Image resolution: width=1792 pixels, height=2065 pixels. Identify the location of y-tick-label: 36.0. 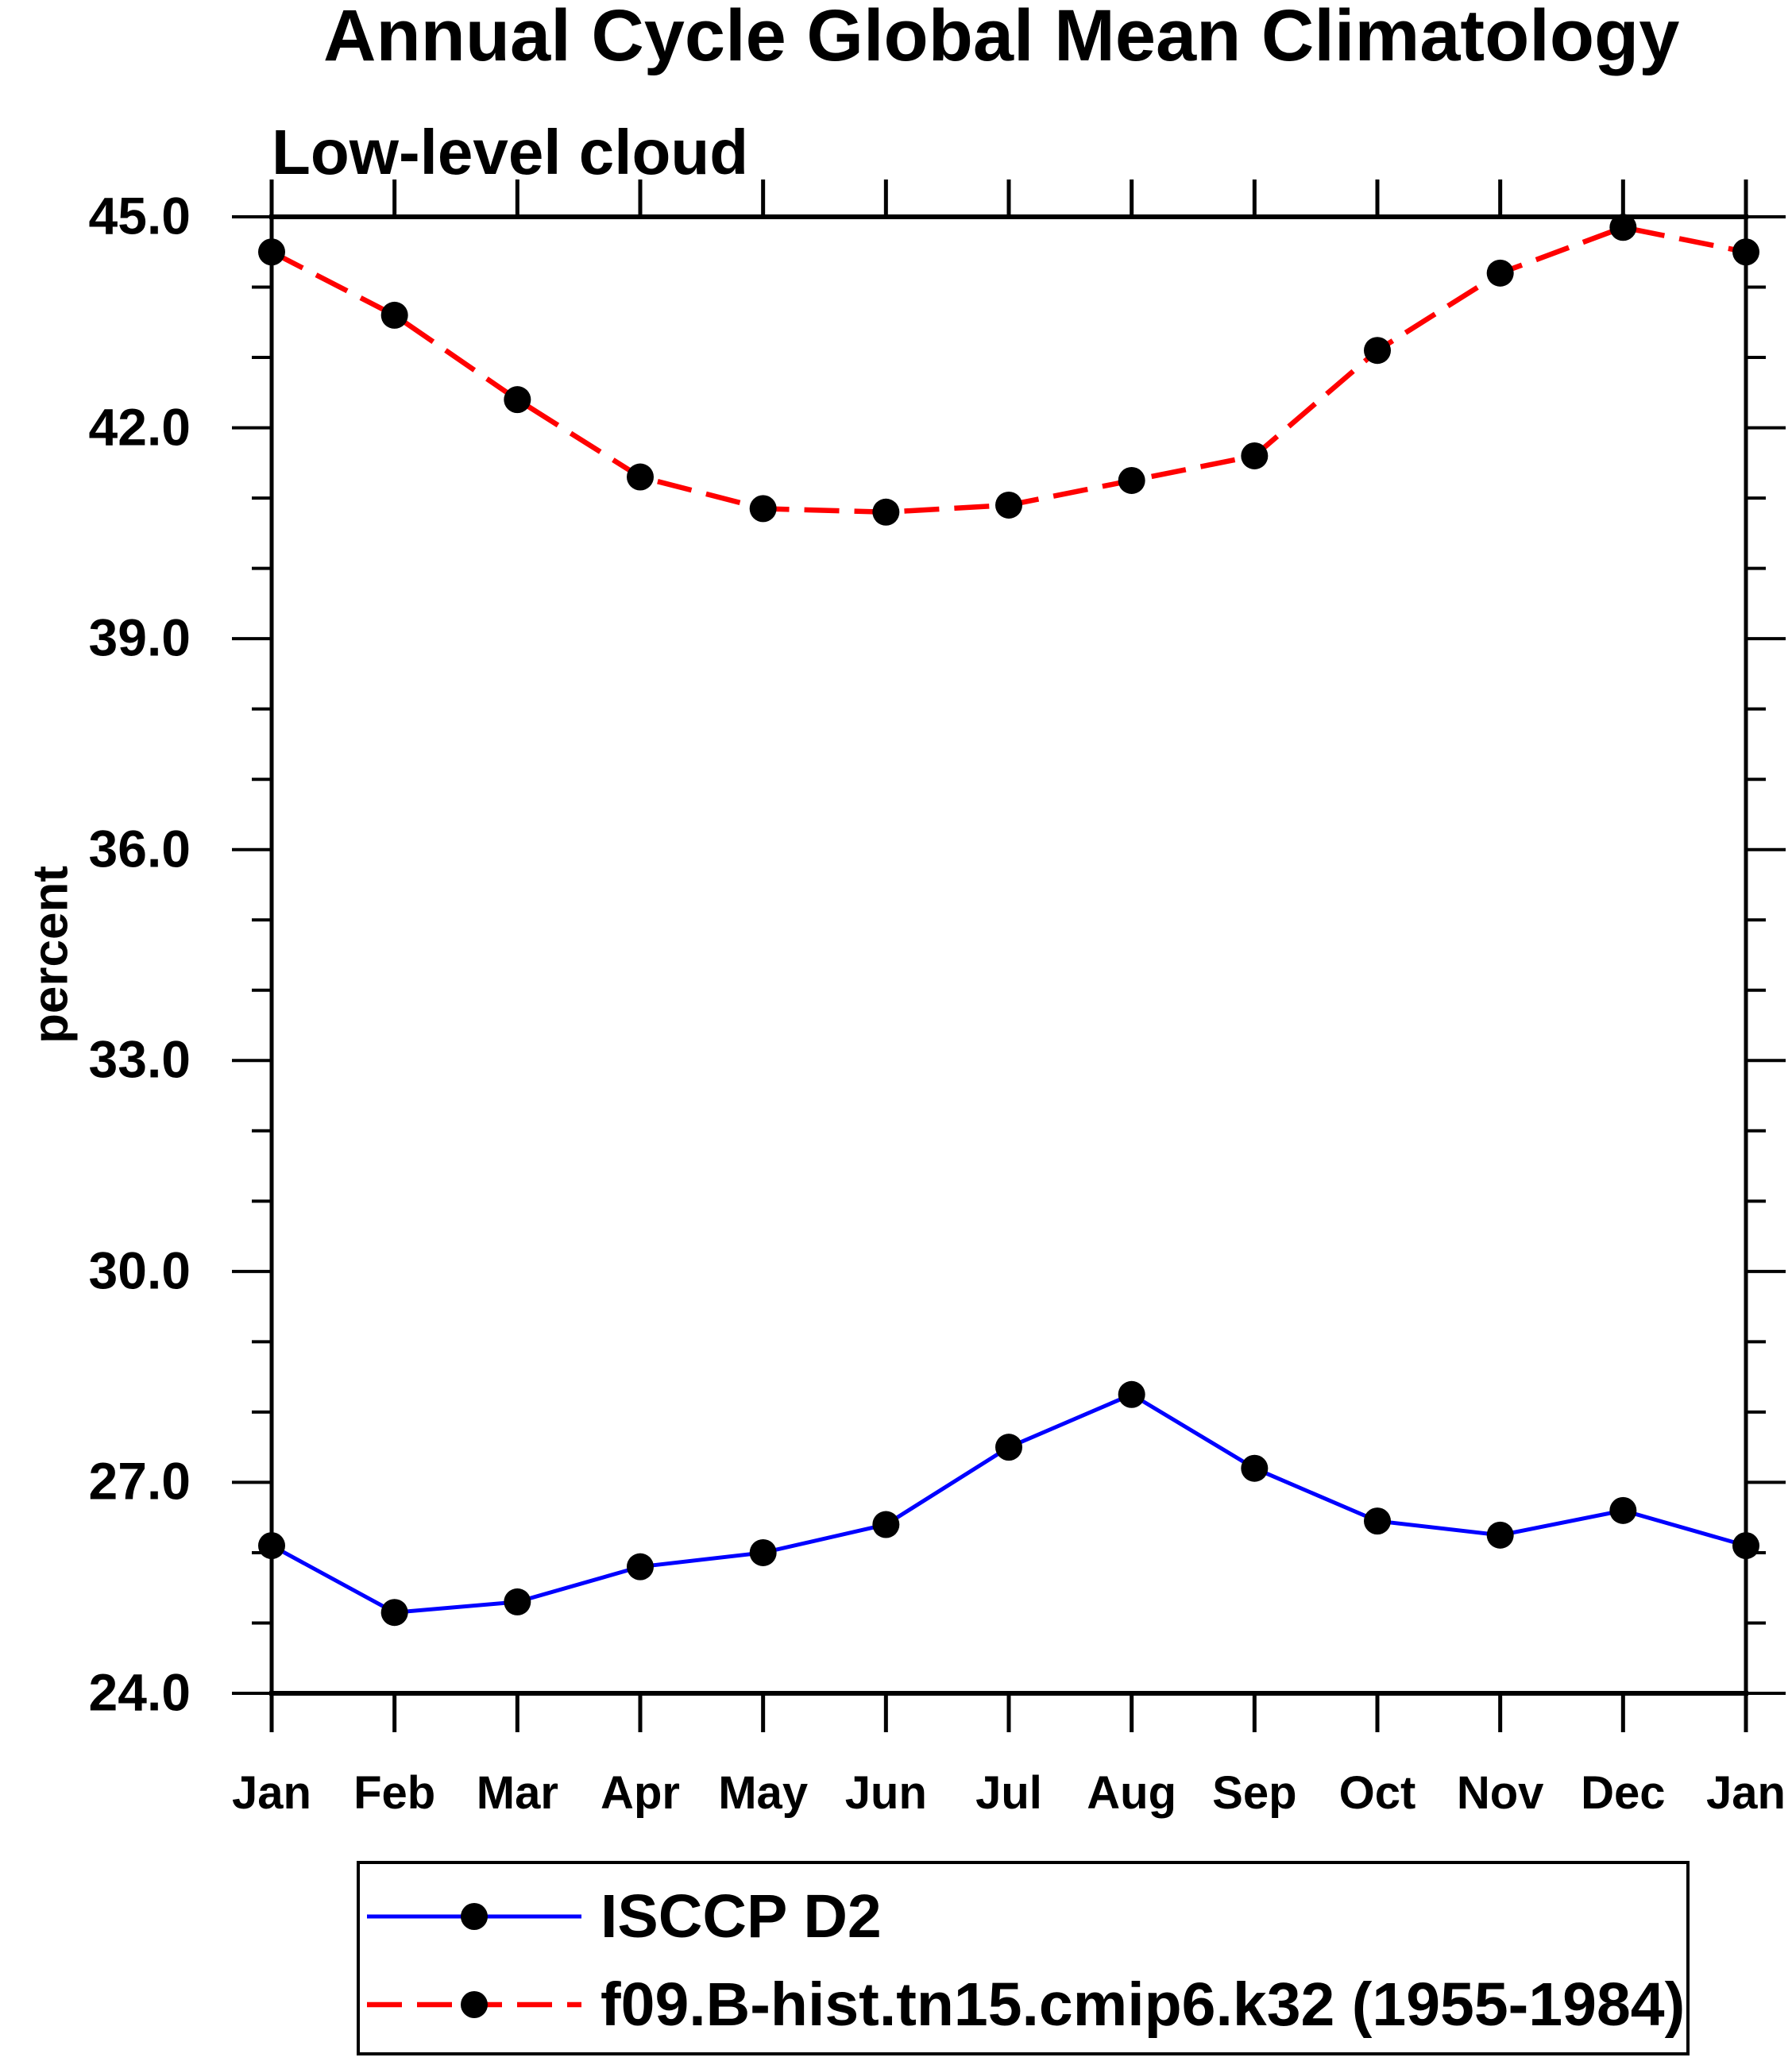
(139, 848).